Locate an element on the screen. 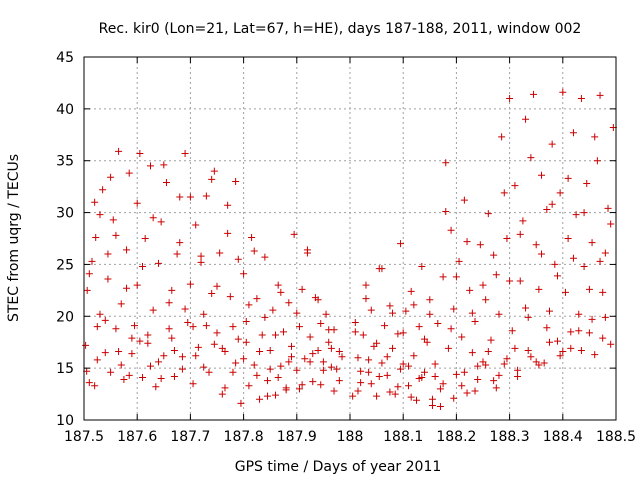  y-tick-label: 35 is located at coordinates (65, 162).